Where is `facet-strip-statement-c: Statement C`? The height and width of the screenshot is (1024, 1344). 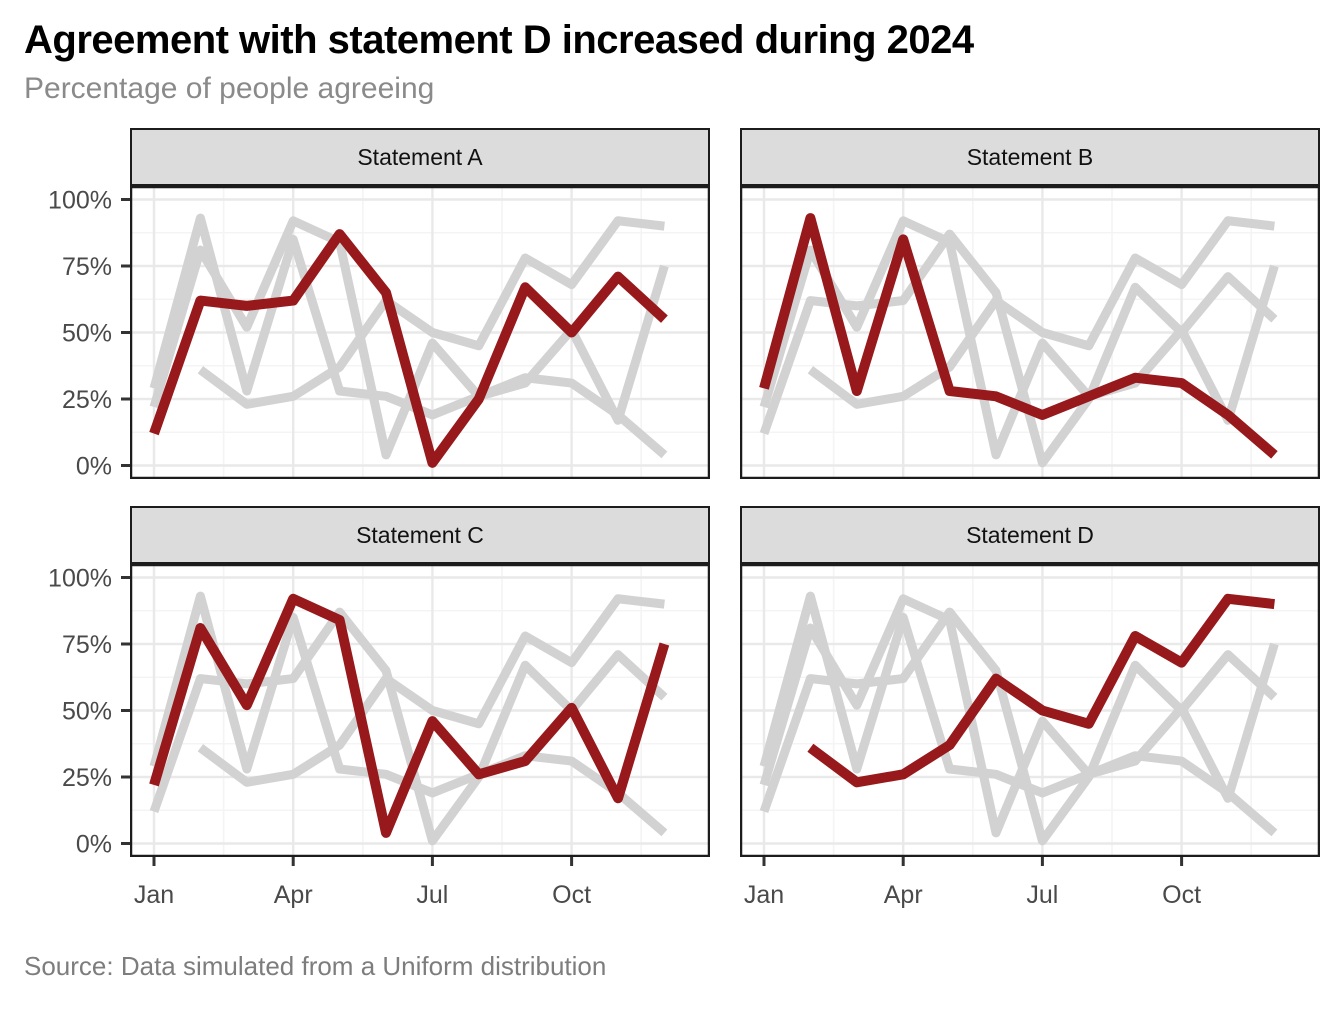
facet-strip-statement-c: Statement C is located at coordinates (420, 535).